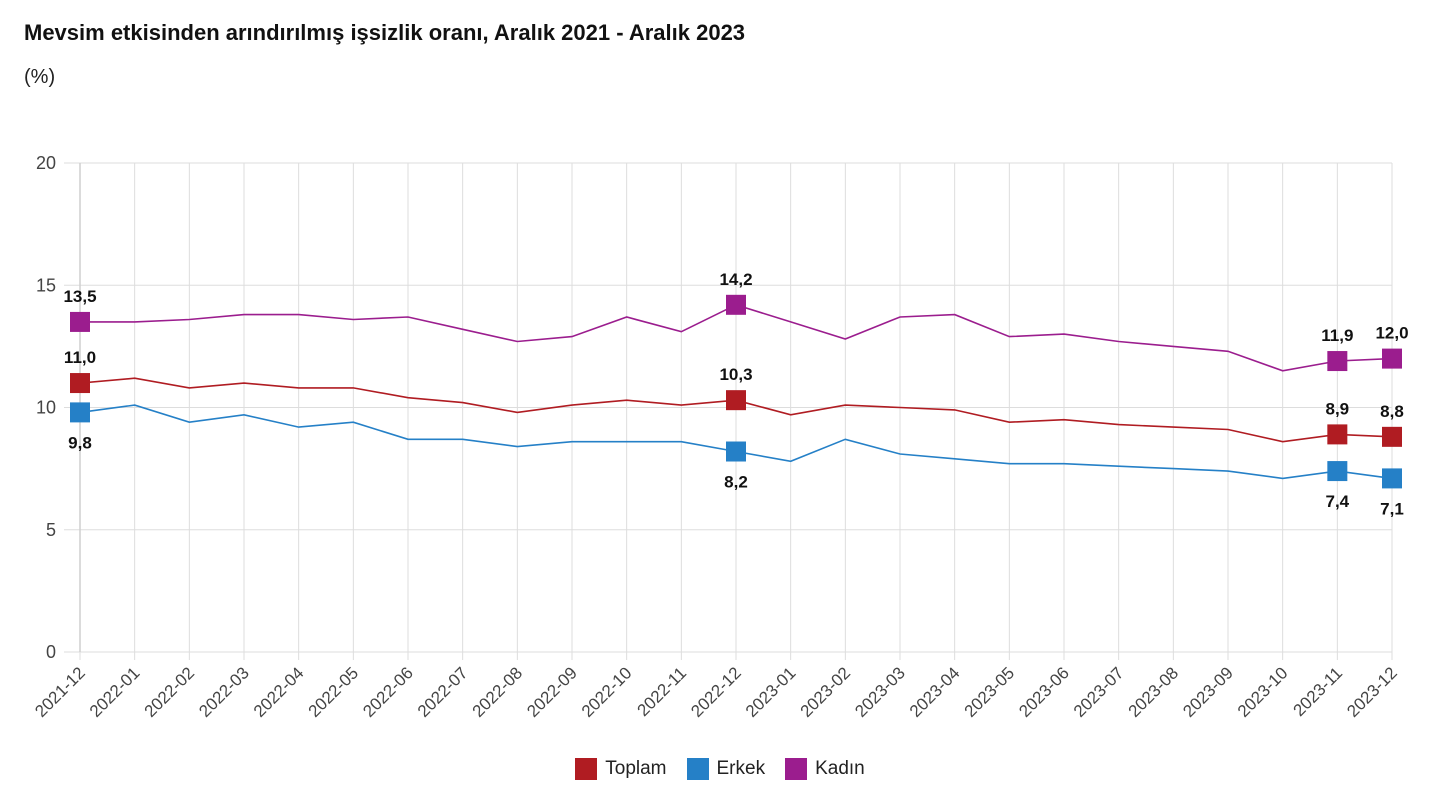 This screenshot has width=1440, height=810. I want to click on y-tick-label: 20, so click(46, 163).